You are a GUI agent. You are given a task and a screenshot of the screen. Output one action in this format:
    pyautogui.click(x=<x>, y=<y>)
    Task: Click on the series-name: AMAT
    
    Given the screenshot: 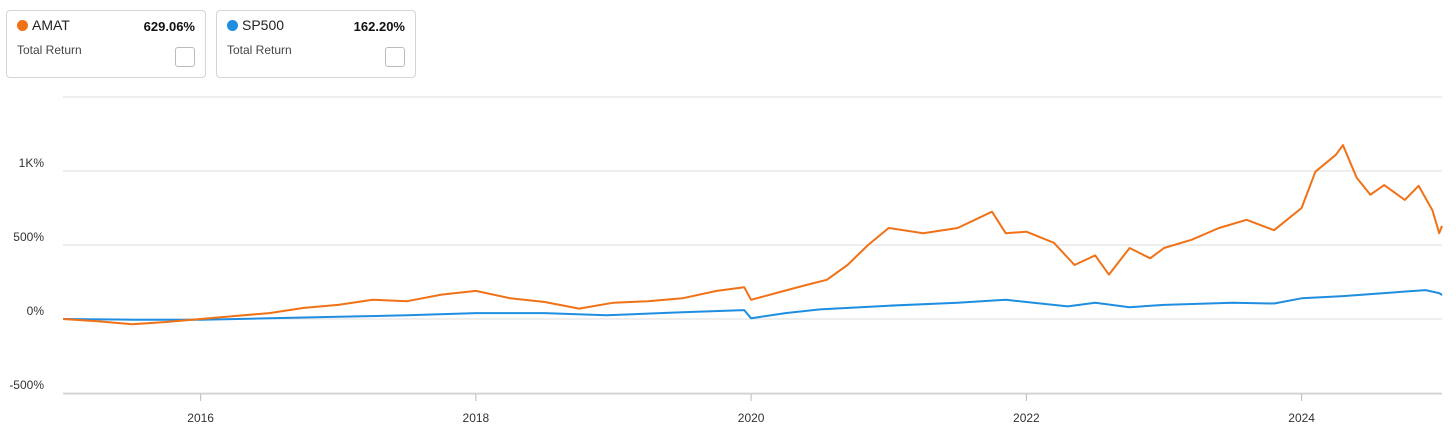 What is the action you would take?
    pyautogui.click(x=51, y=25)
    